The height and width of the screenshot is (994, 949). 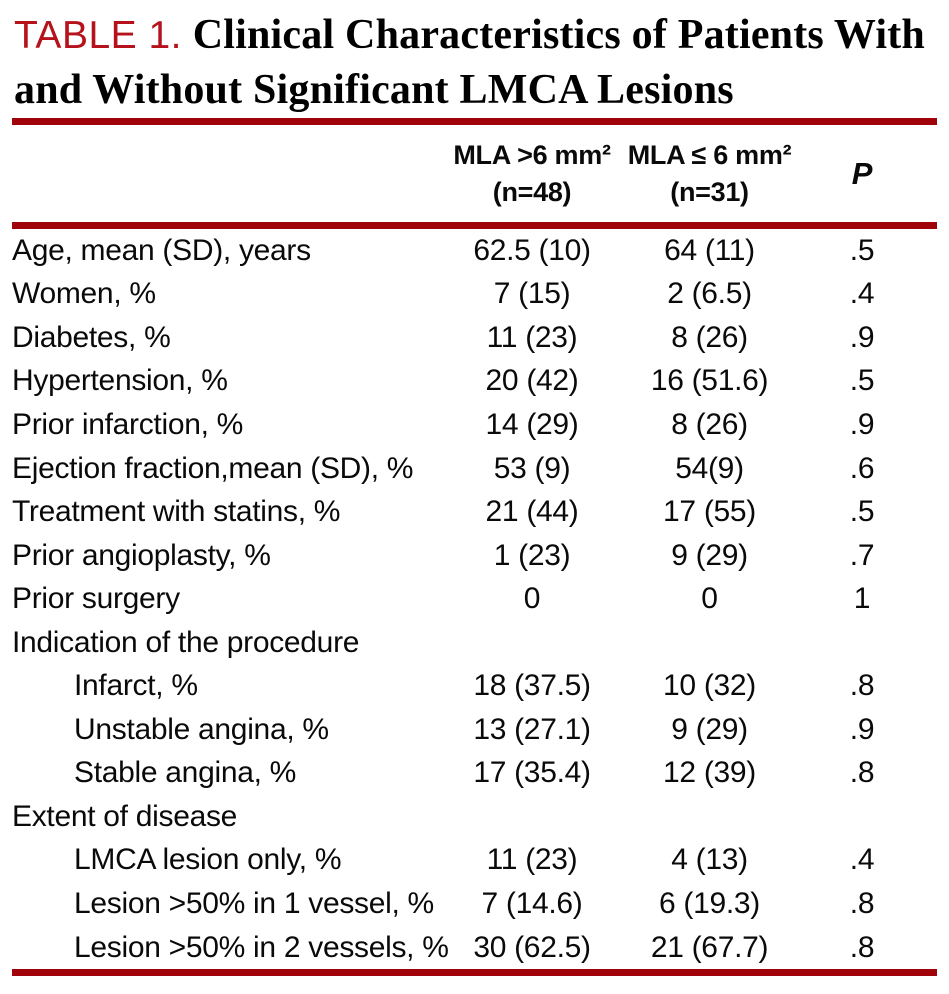 What do you see at coordinates (709, 294) in the screenshot?
I see `row-value-mla-le6: 2 (6.5)` at bounding box center [709, 294].